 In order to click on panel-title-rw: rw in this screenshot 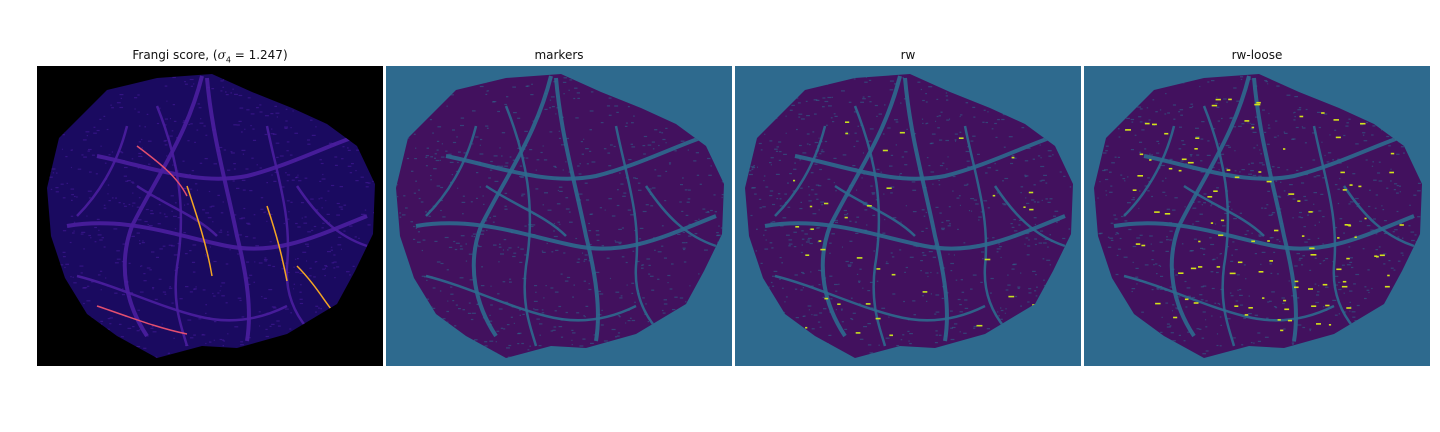, I will do `click(908, 55)`.